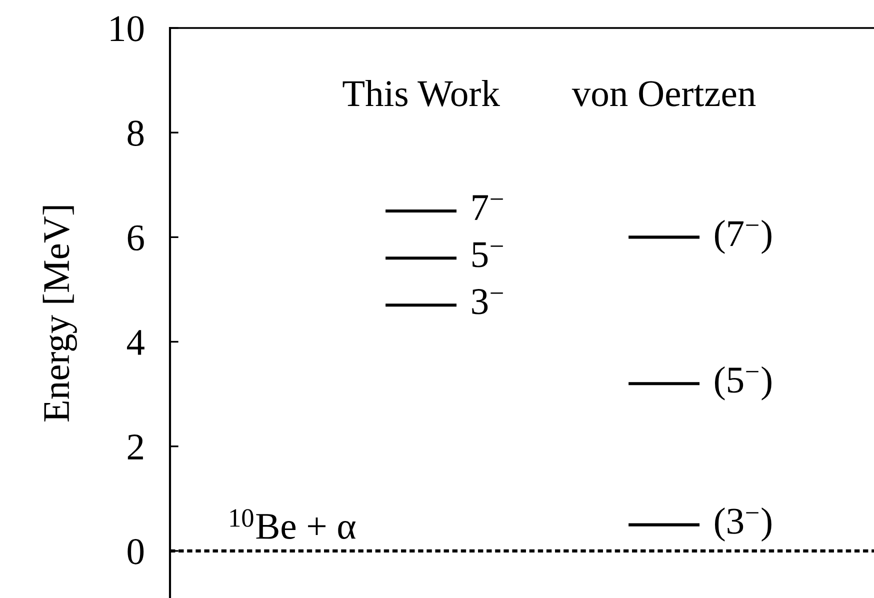 This screenshot has width=874, height=598. I want to click on y-tick-label: 10, so click(127, 29).